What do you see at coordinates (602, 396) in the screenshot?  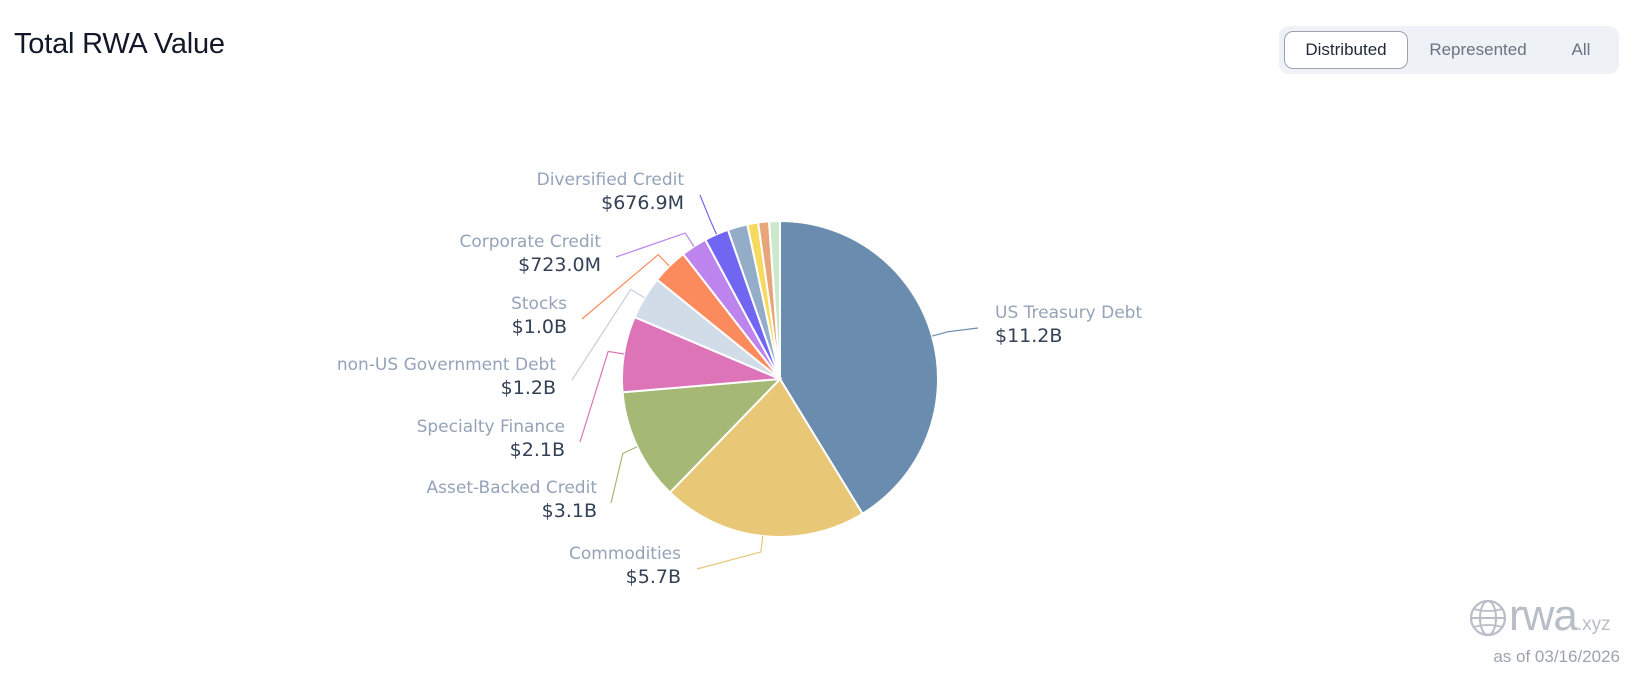 I see `leader-line-specialty-finance` at bounding box center [602, 396].